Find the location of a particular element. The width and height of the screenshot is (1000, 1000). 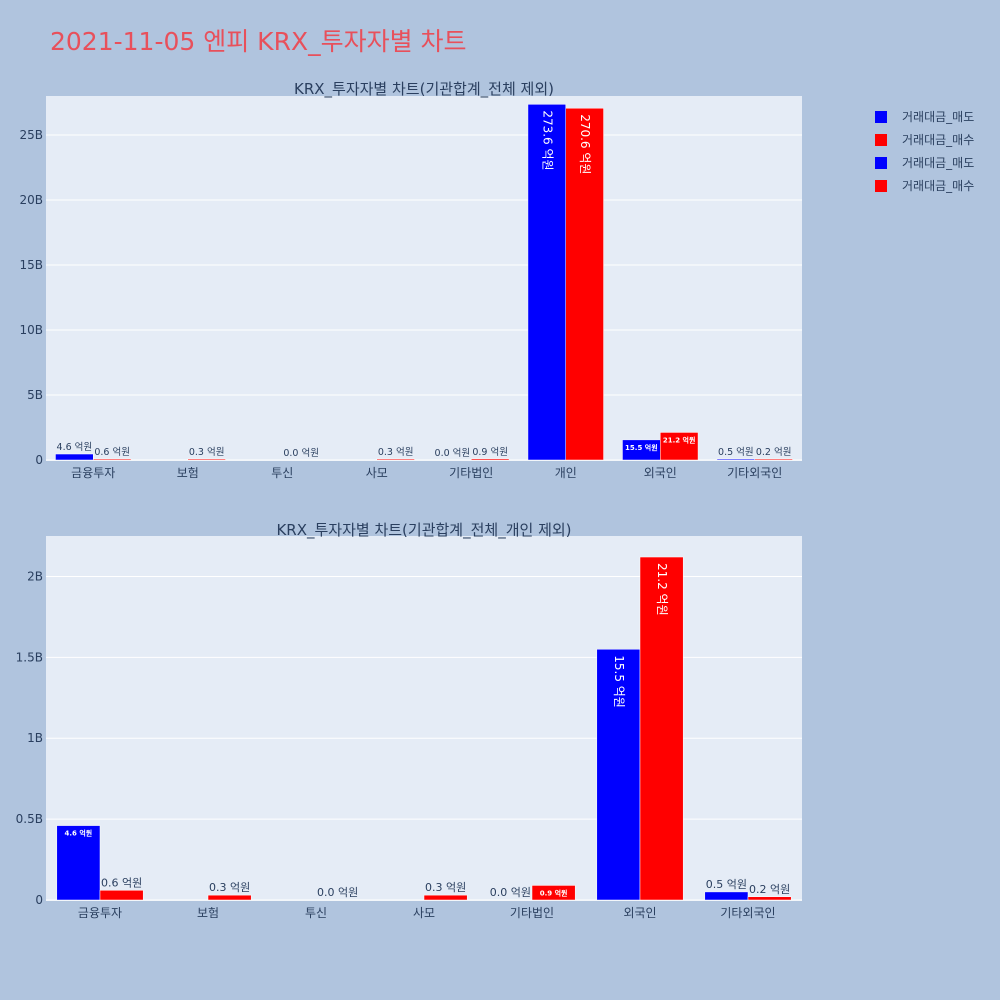

y-tick-label: 10B is located at coordinates (31, 330).